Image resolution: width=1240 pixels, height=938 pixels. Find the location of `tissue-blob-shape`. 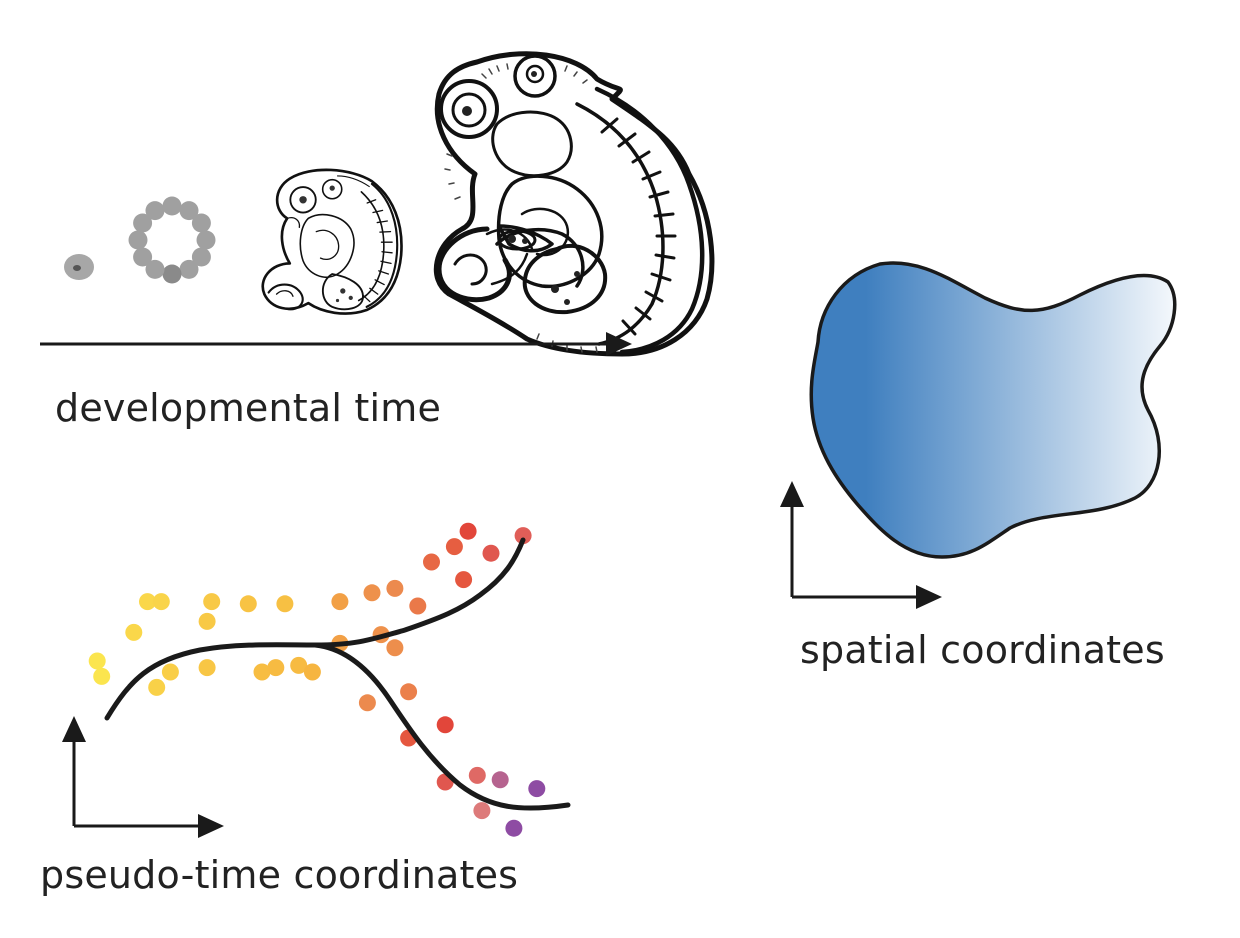

tissue-blob-shape is located at coordinates (993, 410).